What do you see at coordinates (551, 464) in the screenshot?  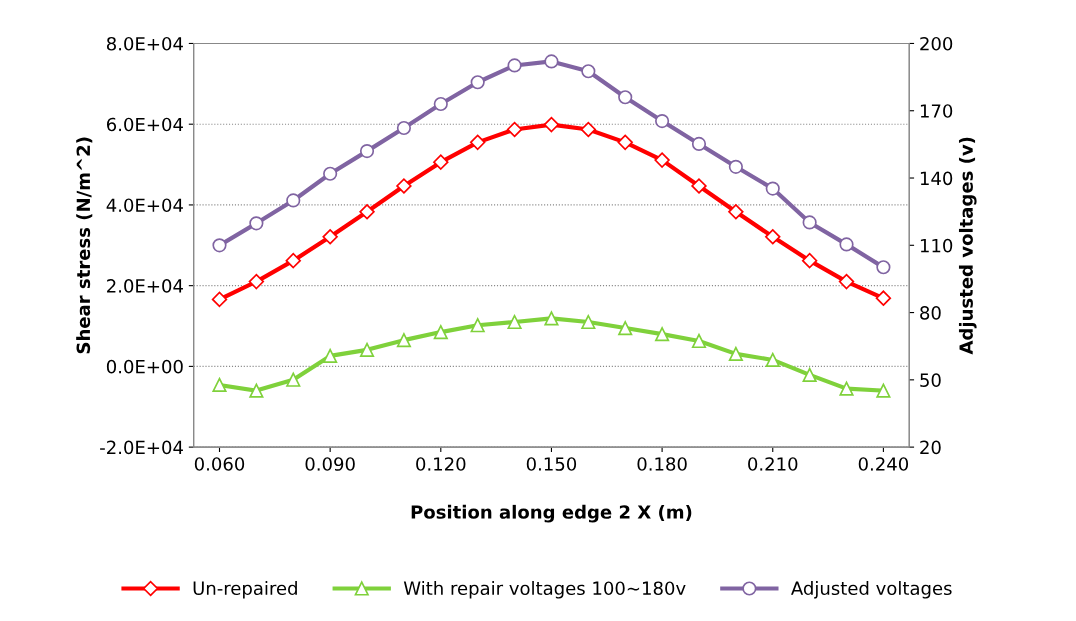 I see `x-tick-label: 0.150` at bounding box center [551, 464].